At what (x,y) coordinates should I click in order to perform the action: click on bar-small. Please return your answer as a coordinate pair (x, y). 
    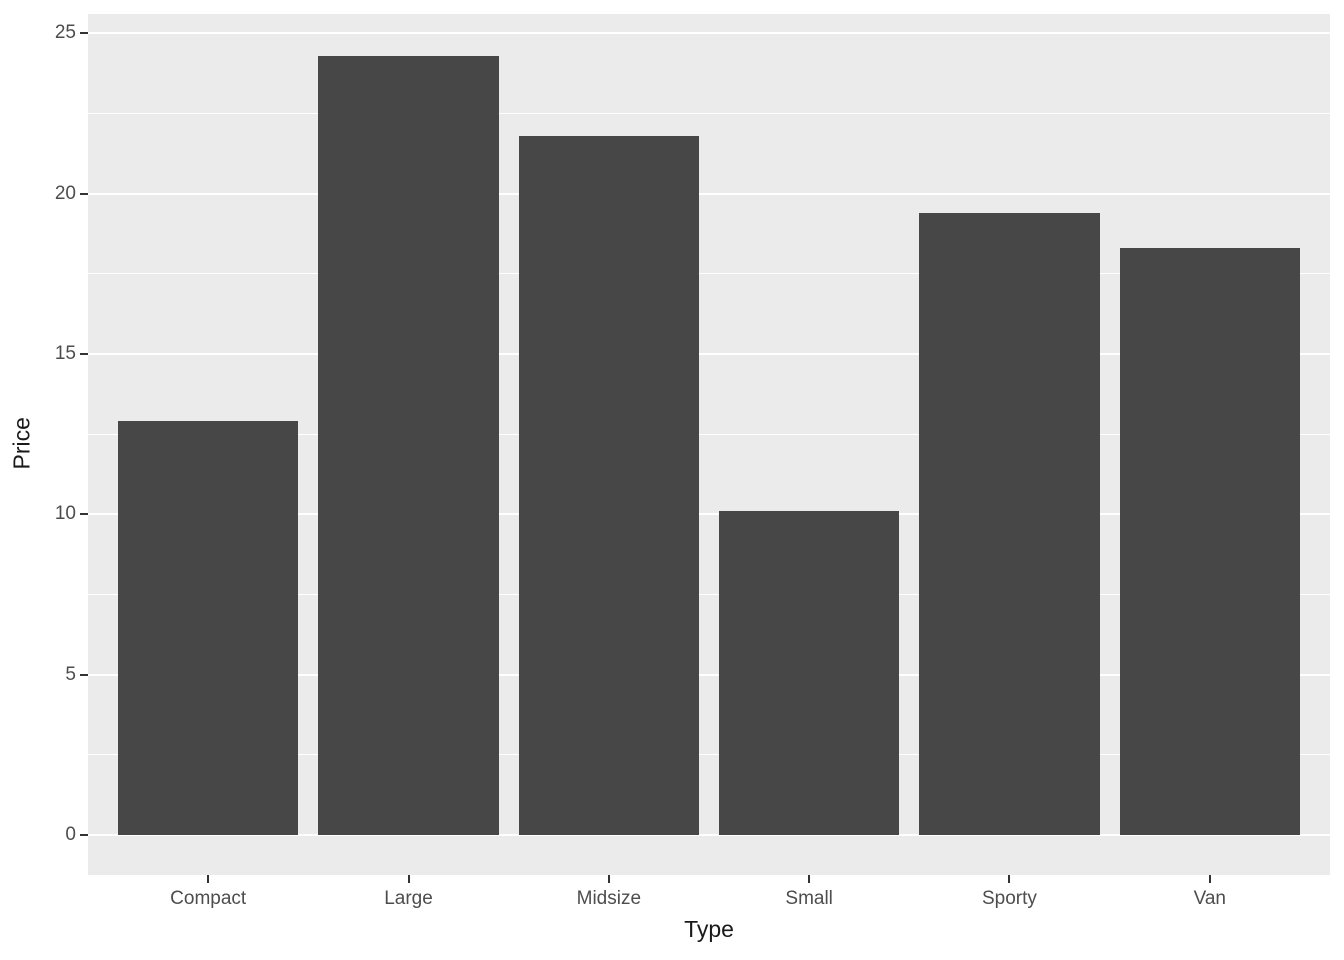
    Looking at the image, I should click on (809, 673).